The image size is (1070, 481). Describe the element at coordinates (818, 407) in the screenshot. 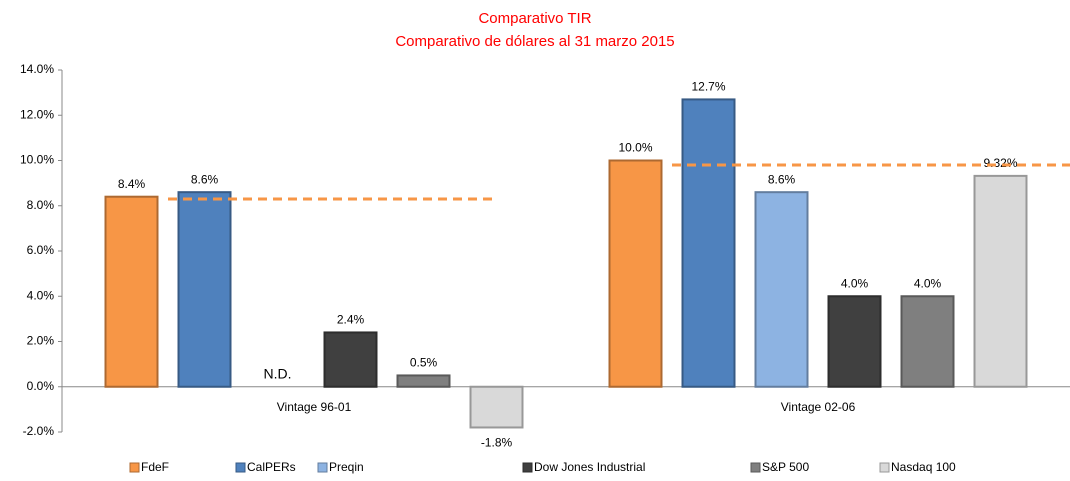

I see `x-tick-label: Vintage 02-06` at that location.